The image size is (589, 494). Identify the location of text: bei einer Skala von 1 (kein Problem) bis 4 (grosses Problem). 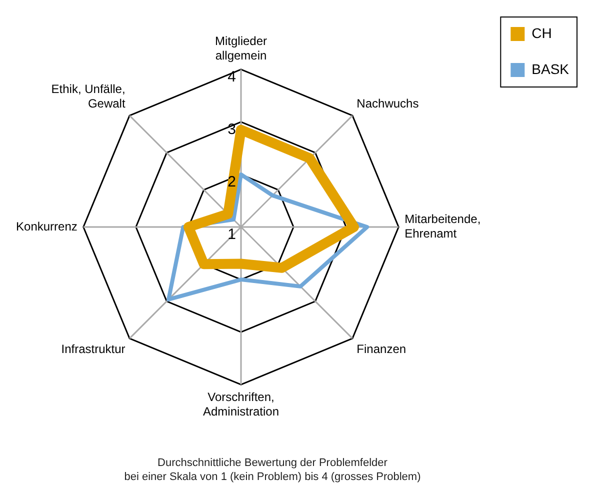
(272, 477).